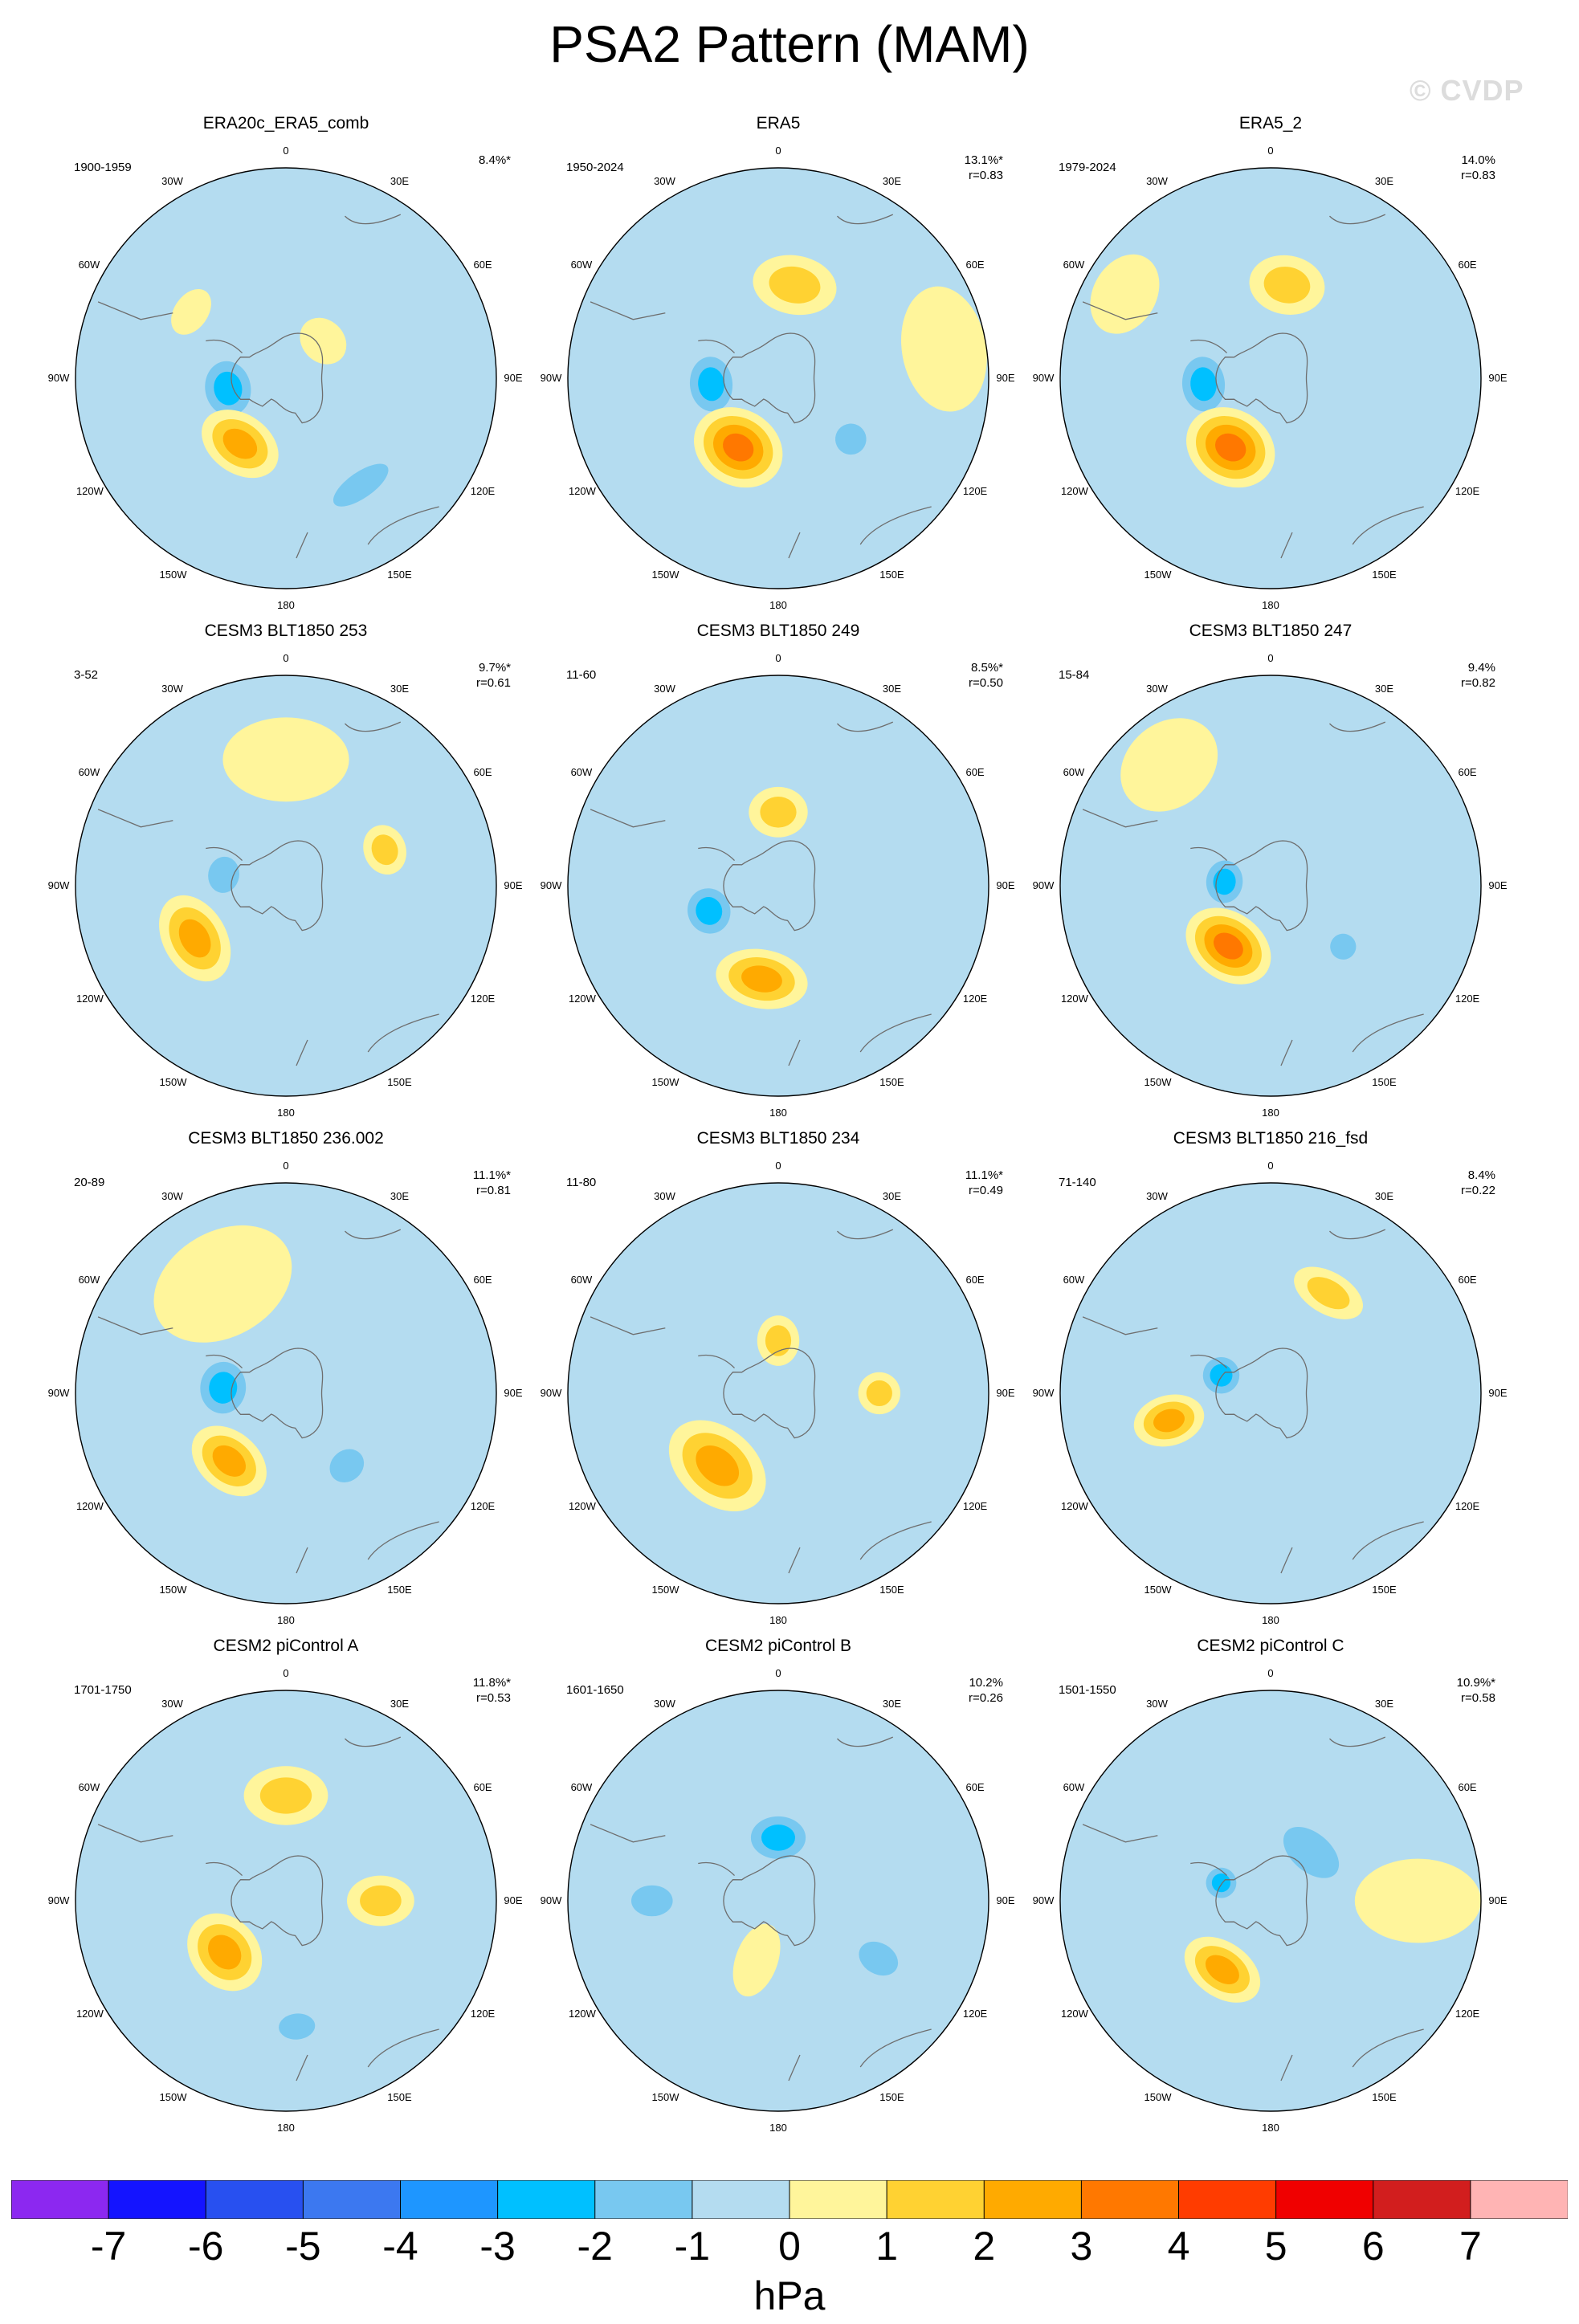 The width and height of the screenshot is (1579, 2324). Describe the element at coordinates (492, 1691) in the screenshot. I see `panel-stats: 11.8%* r=0.53` at that location.